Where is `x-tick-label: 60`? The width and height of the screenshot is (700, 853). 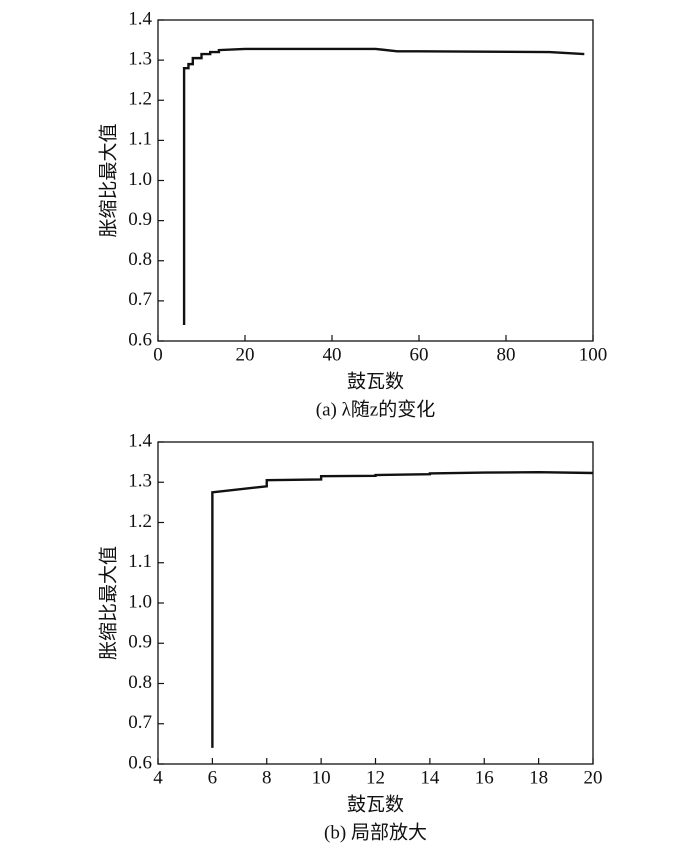
x-tick-label: 60 is located at coordinates (419, 354).